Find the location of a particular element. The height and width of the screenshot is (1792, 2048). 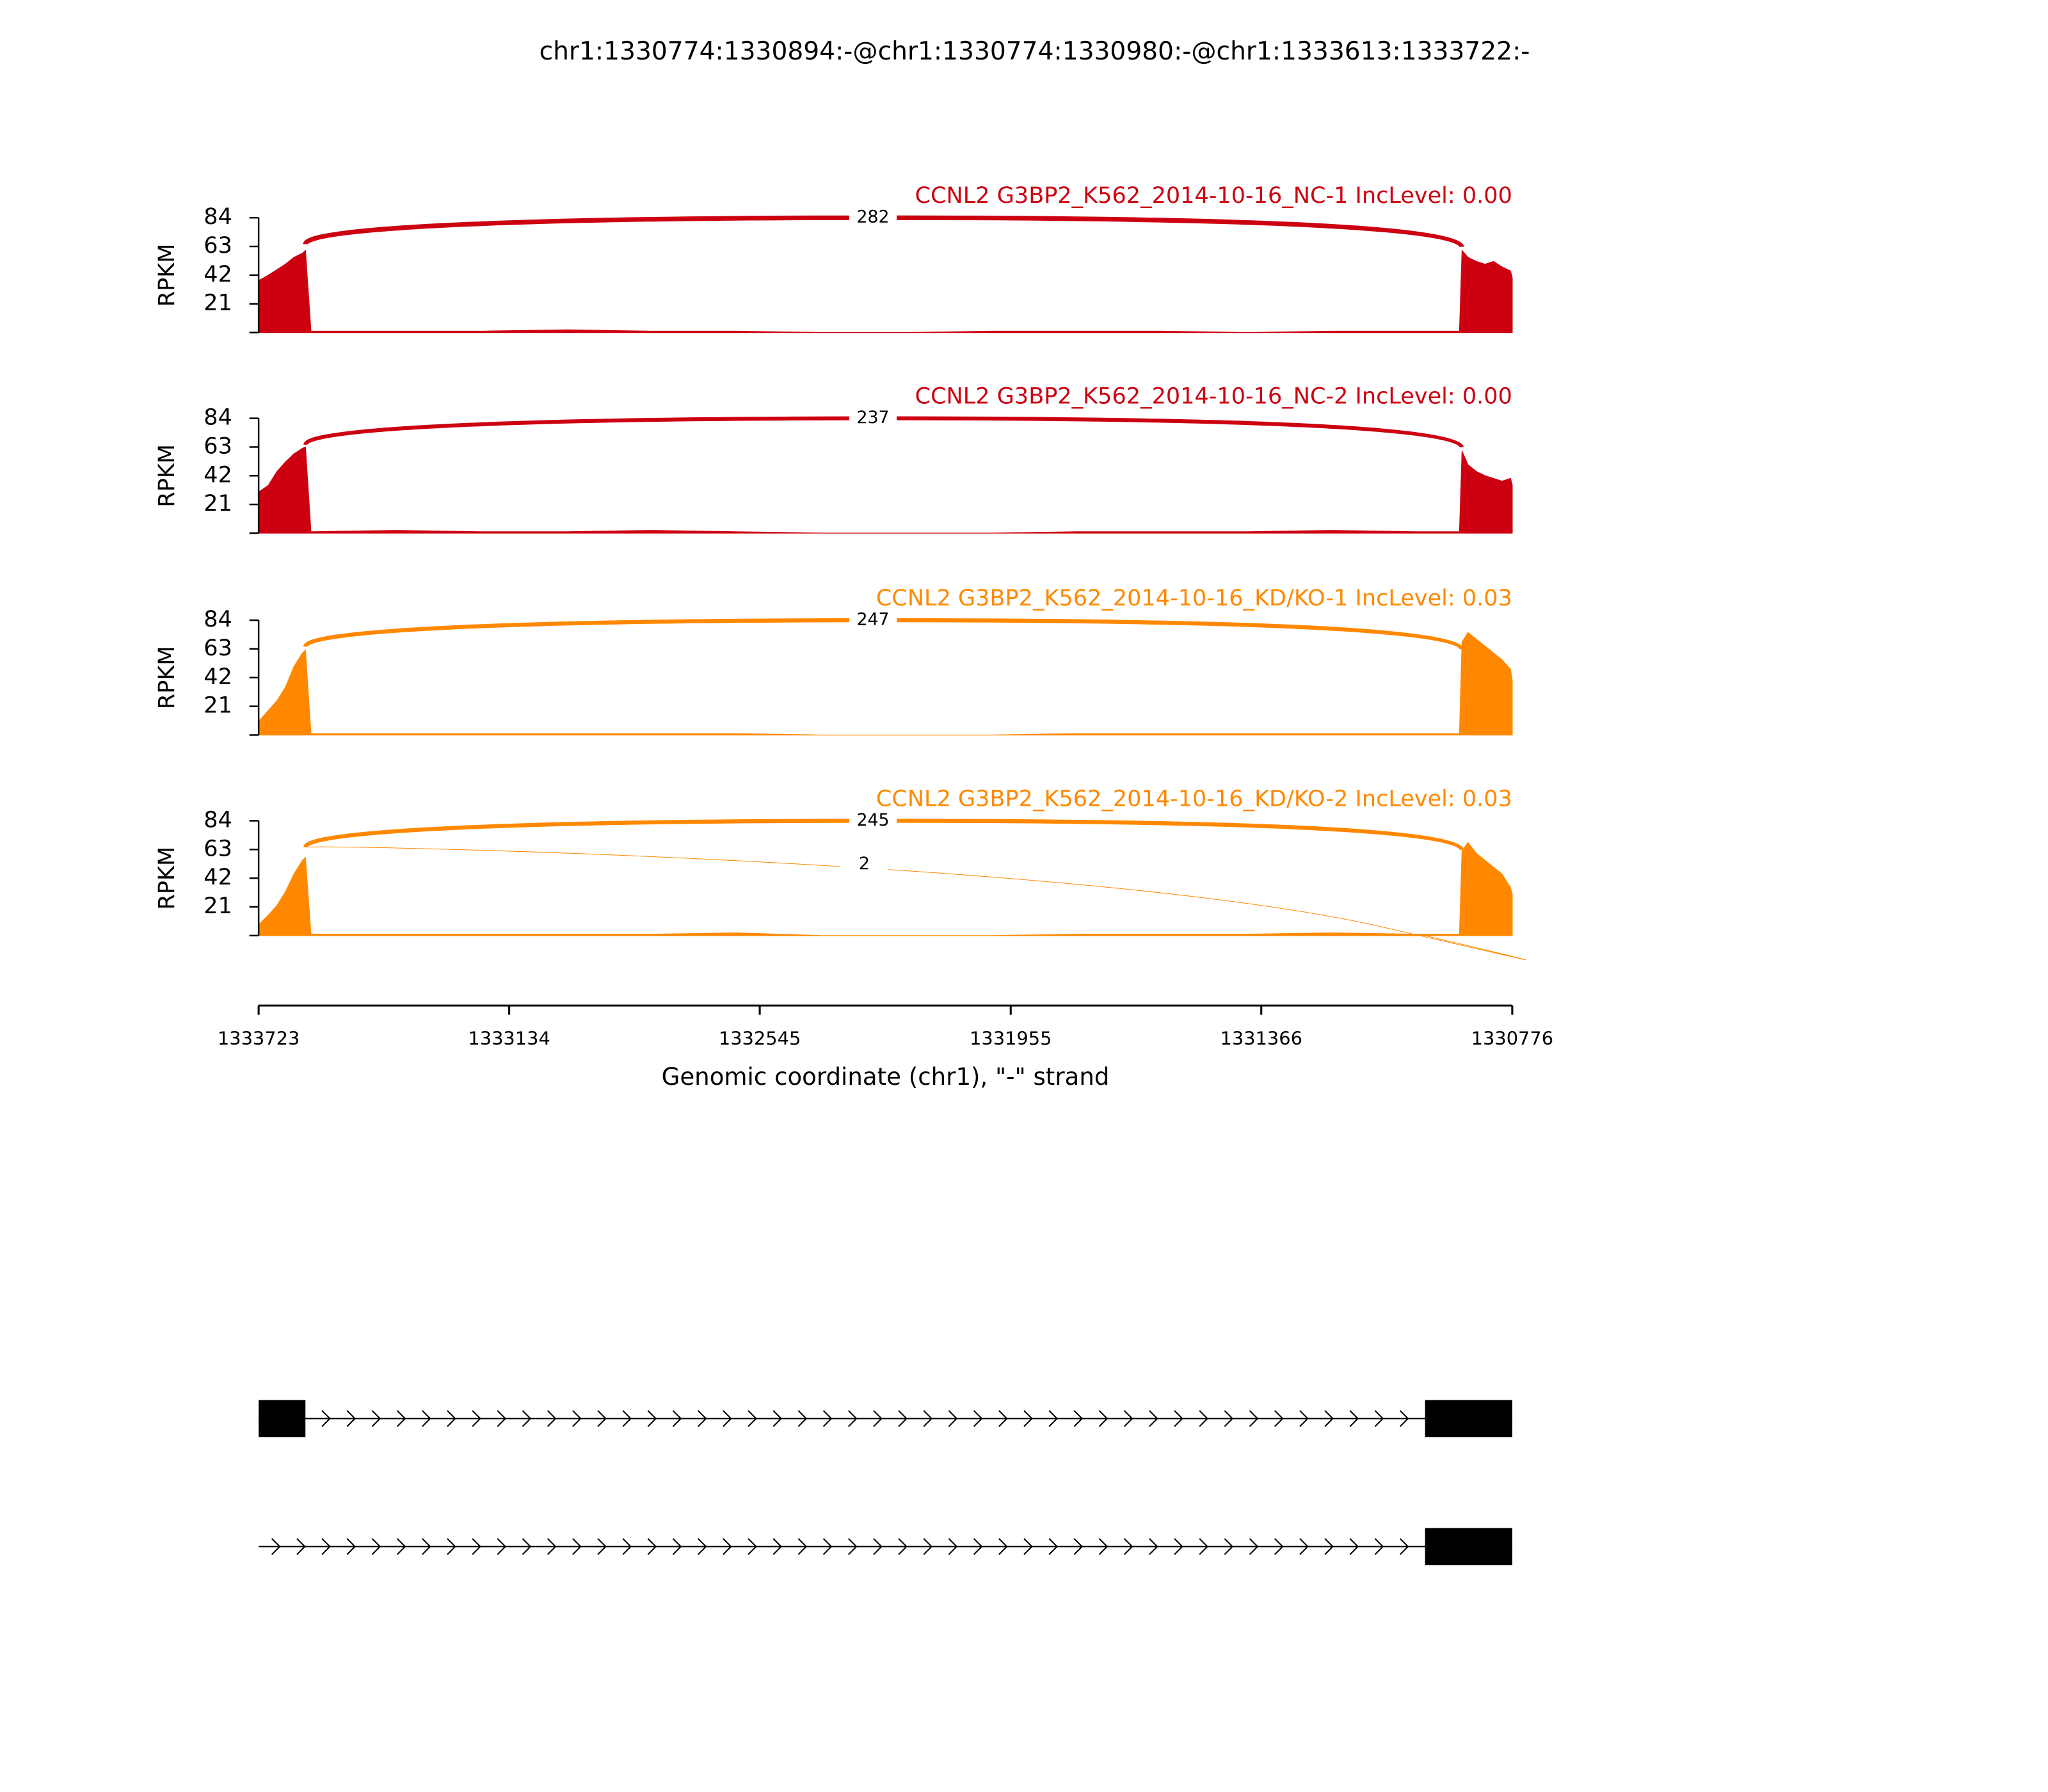

x-tick-label: 1333134 is located at coordinates (509, 1039).